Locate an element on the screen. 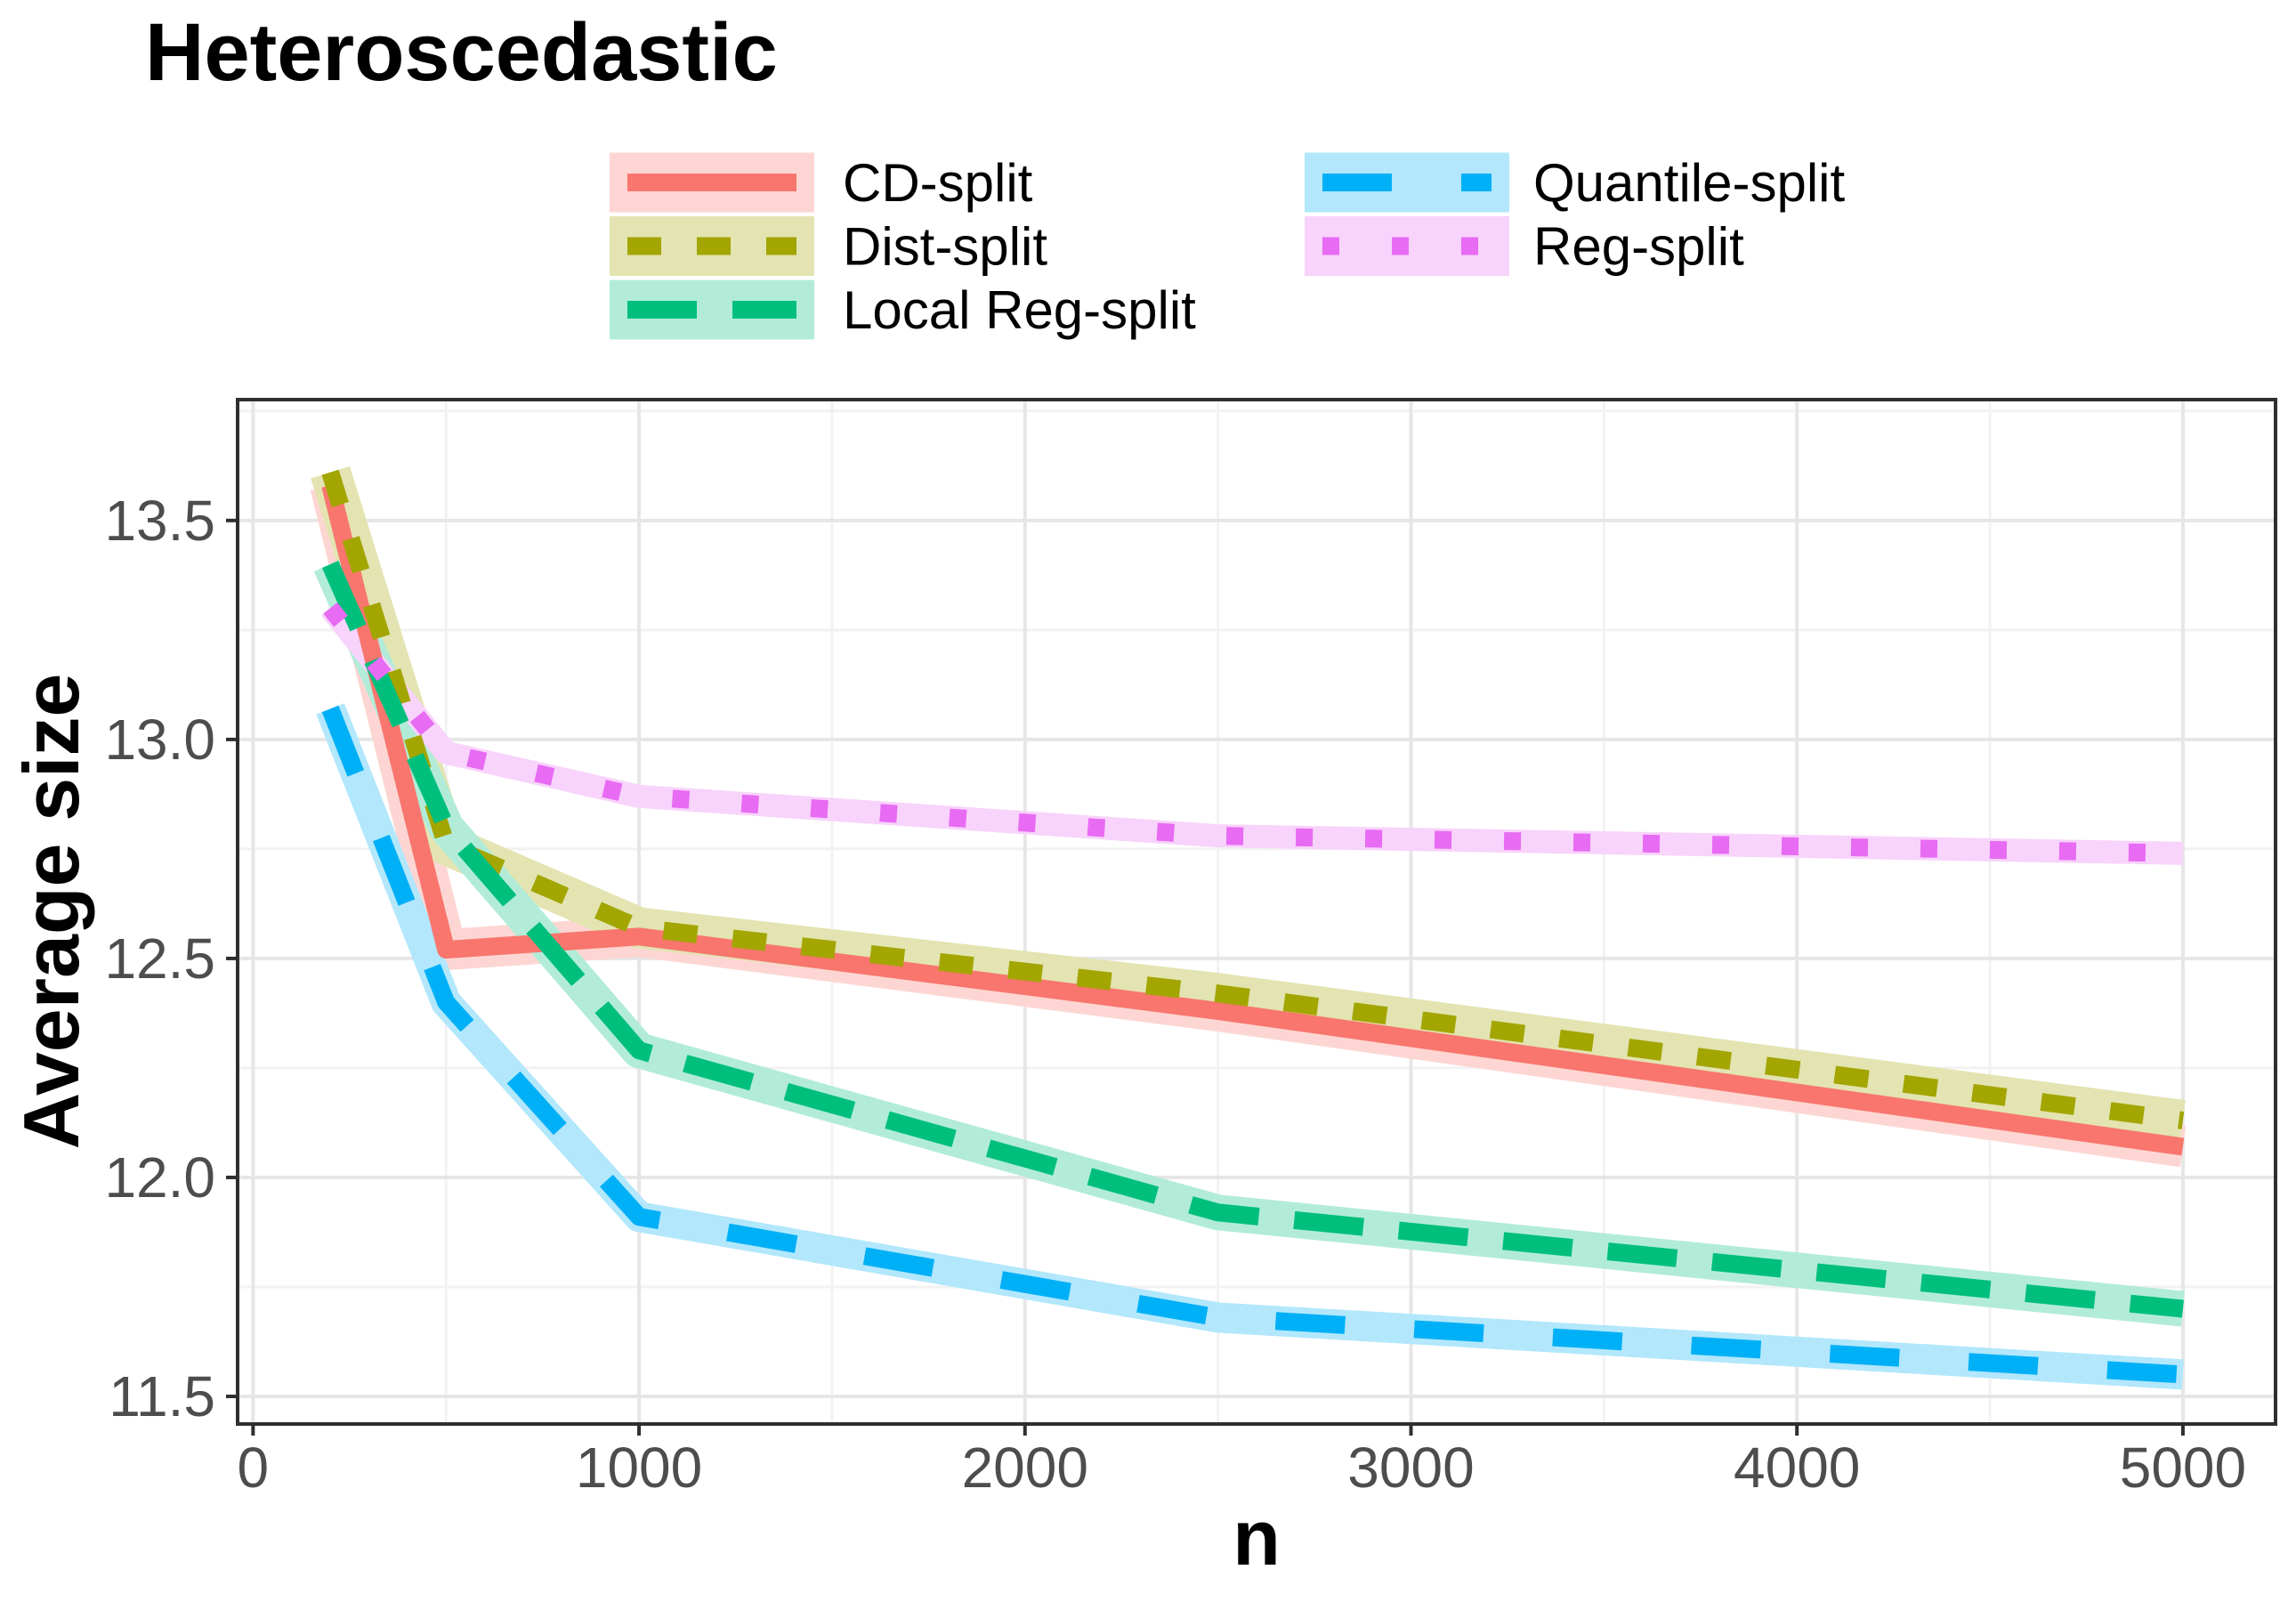 Image resolution: width=2296 pixels, height=1602 pixels. legend-label-reg-split: Reg-split is located at coordinates (1638, 247).